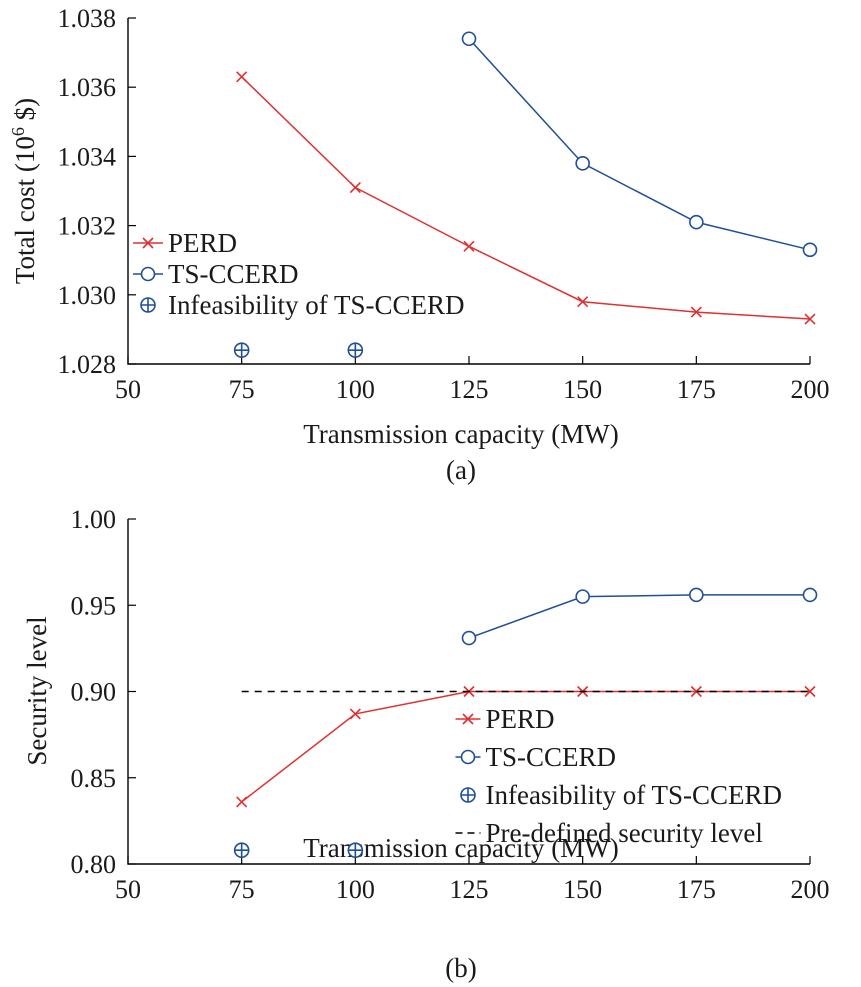 The height and width of the screenshot is (987, 861). What do you see at coordinates (87, 226) in the screenshot?
I see `y-tick-label: 1.032` at bounding box center [87, 226].